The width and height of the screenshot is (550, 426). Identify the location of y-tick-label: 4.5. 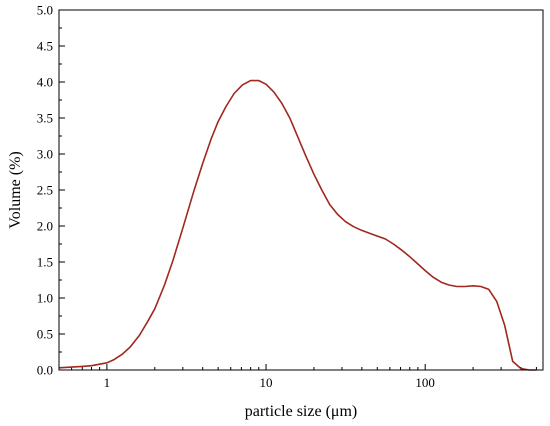
(45, 46).